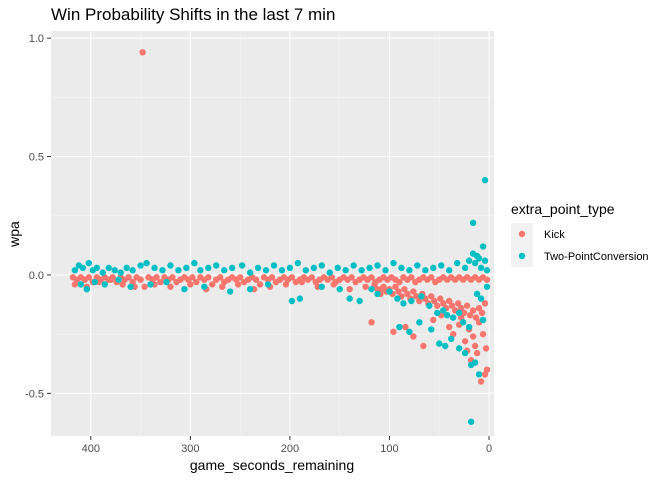 The image size is (672, 480). Describe the element at coordinates (36, 39) in the screenshot. I see `y-tick-label: 1.0` at that location.